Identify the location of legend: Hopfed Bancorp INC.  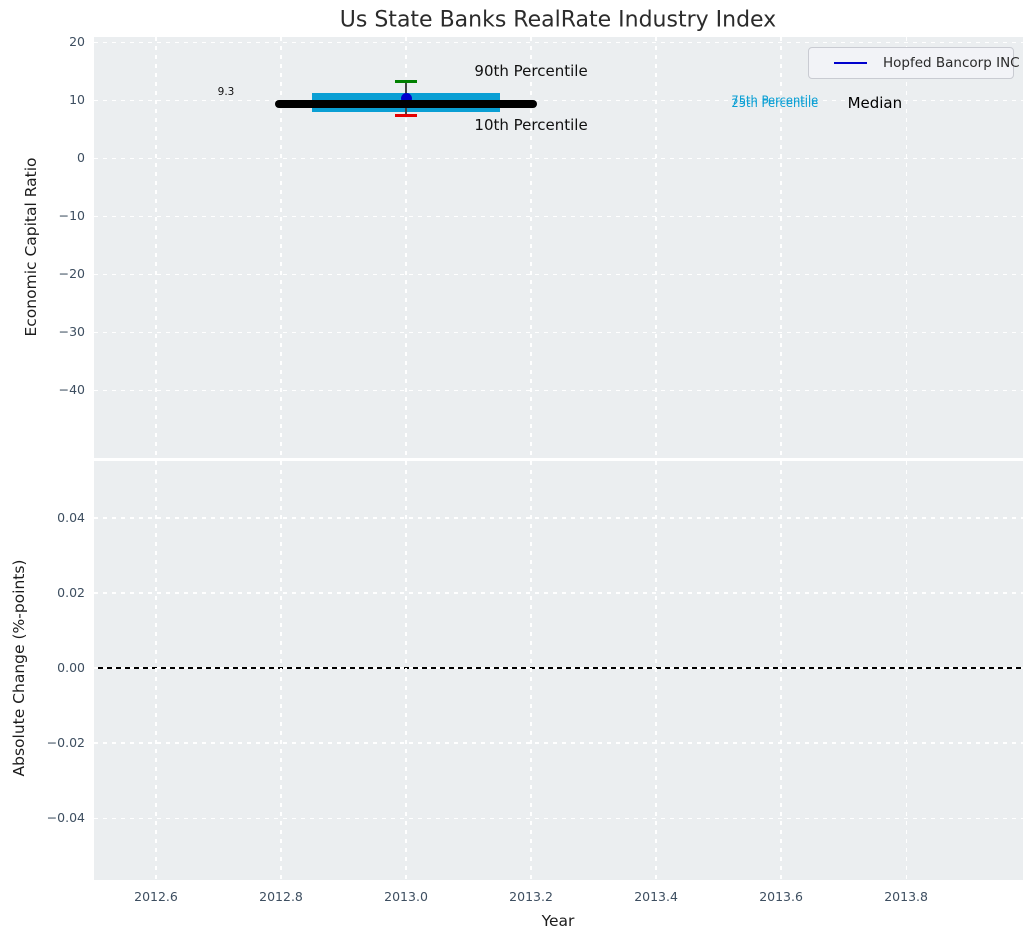
(914, 63).